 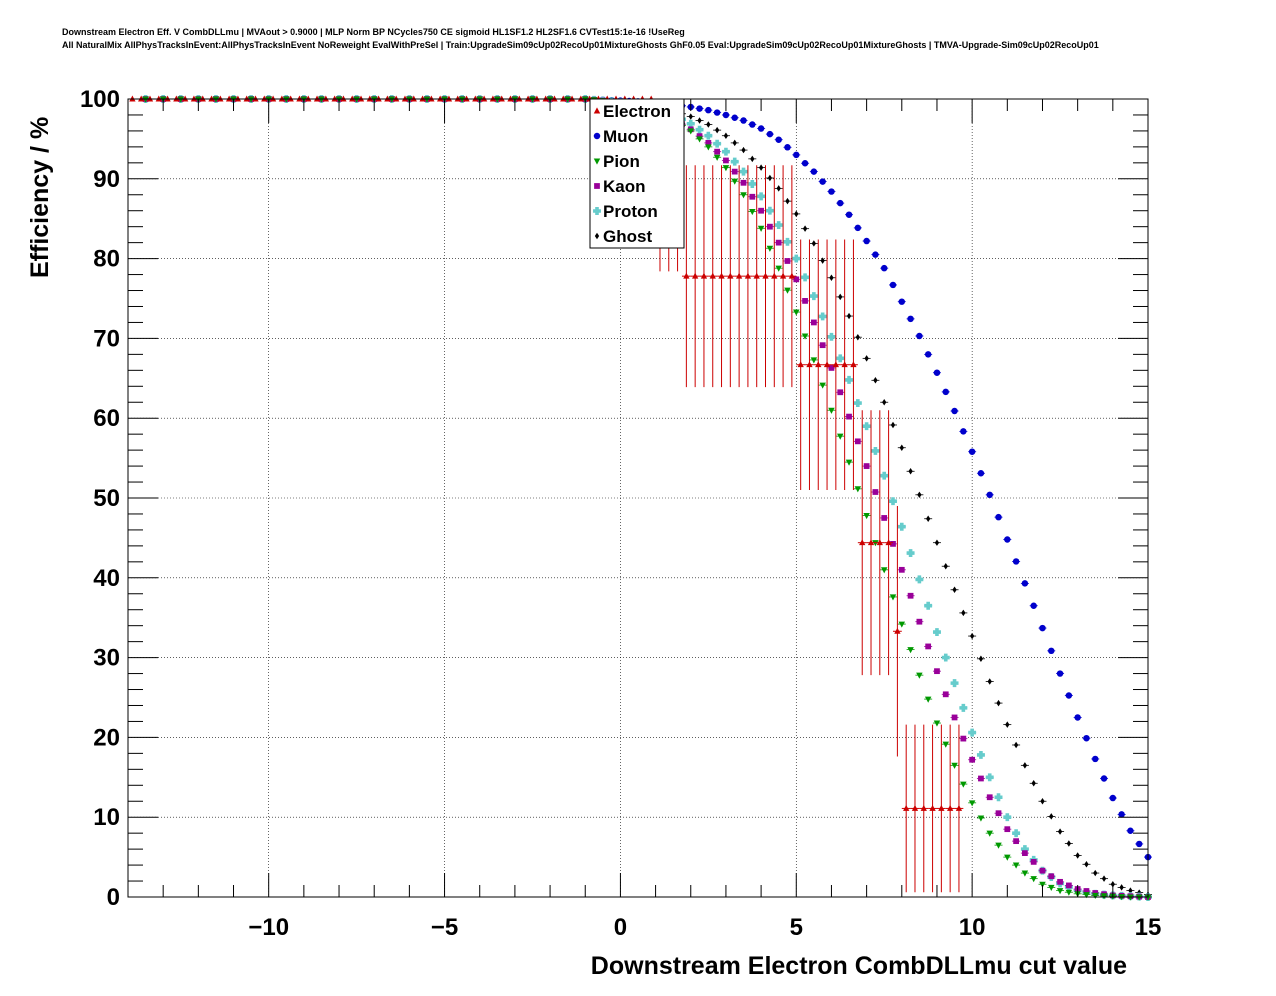 I want to click on legend-entry-kaon: Kaon, so click(x=620, y=186).